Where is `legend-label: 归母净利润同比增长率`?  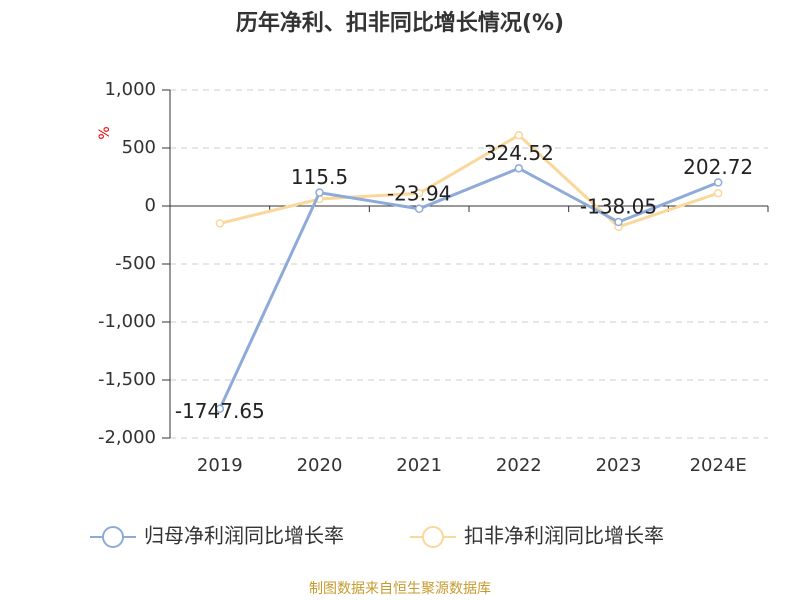 legend-label: 归母净利润同比增长率 is located at coordinates (244, 536).